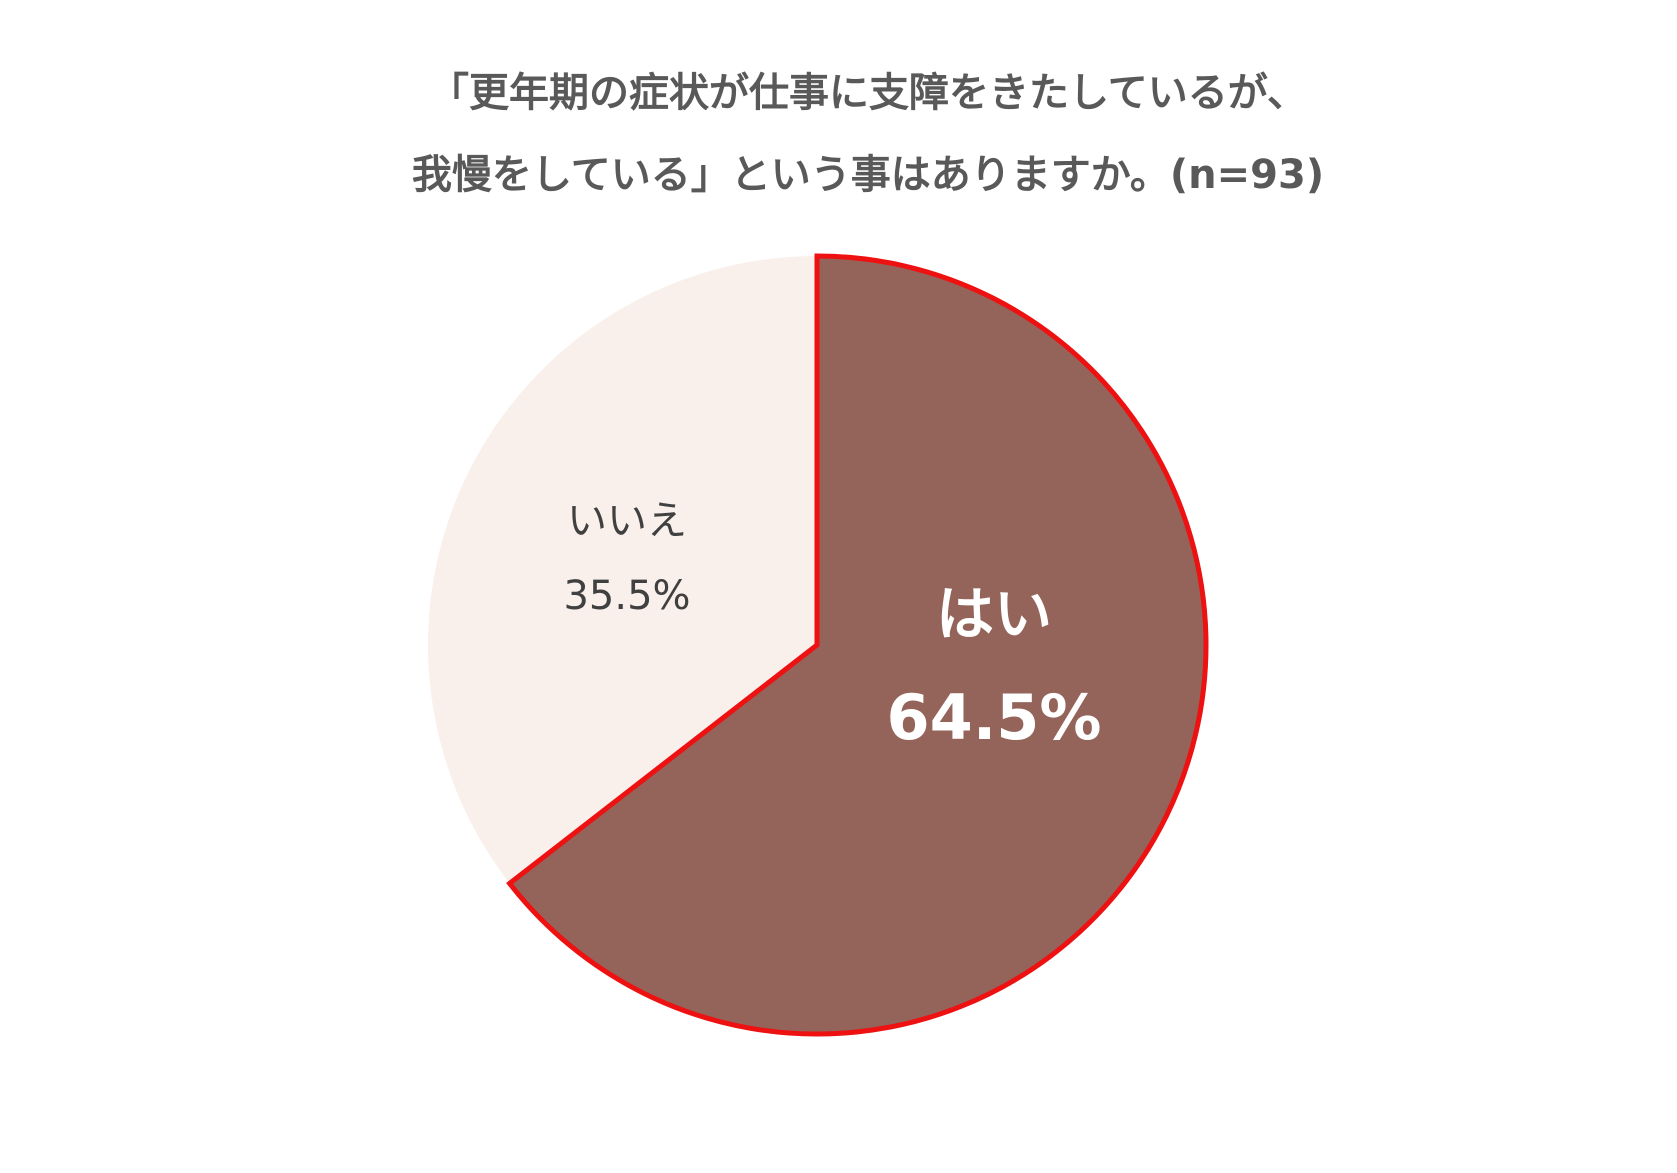 The width and height of the screenshot is (1677, 1173). What do you see at coordinates (868, 93) in the screenshot?
I see `chart-title: 「更年期の症状が仕事に支障をきたしているが、` at bounding box center [868, 93].